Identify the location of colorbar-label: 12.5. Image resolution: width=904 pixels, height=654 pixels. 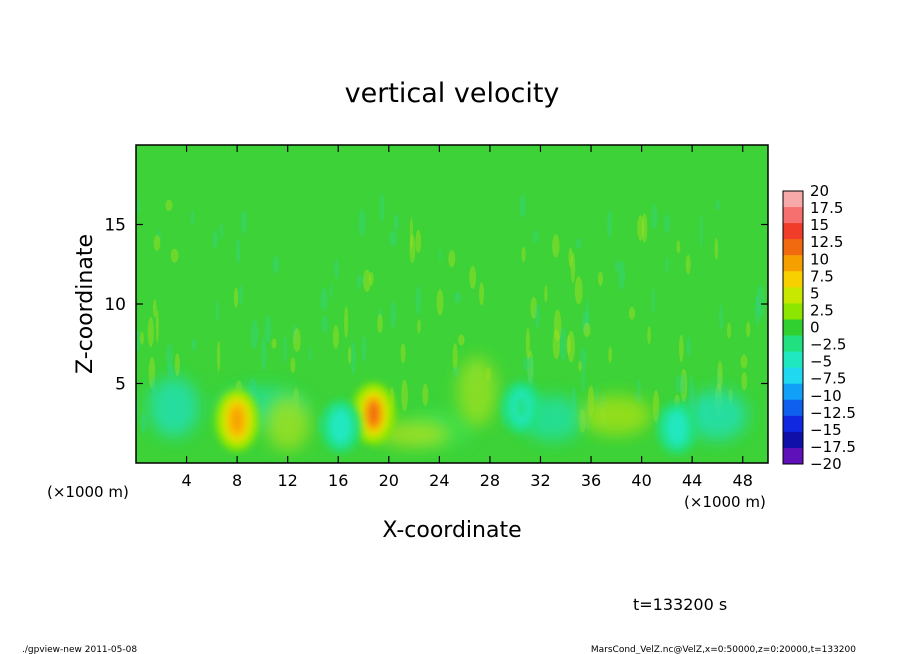
(826, 242).